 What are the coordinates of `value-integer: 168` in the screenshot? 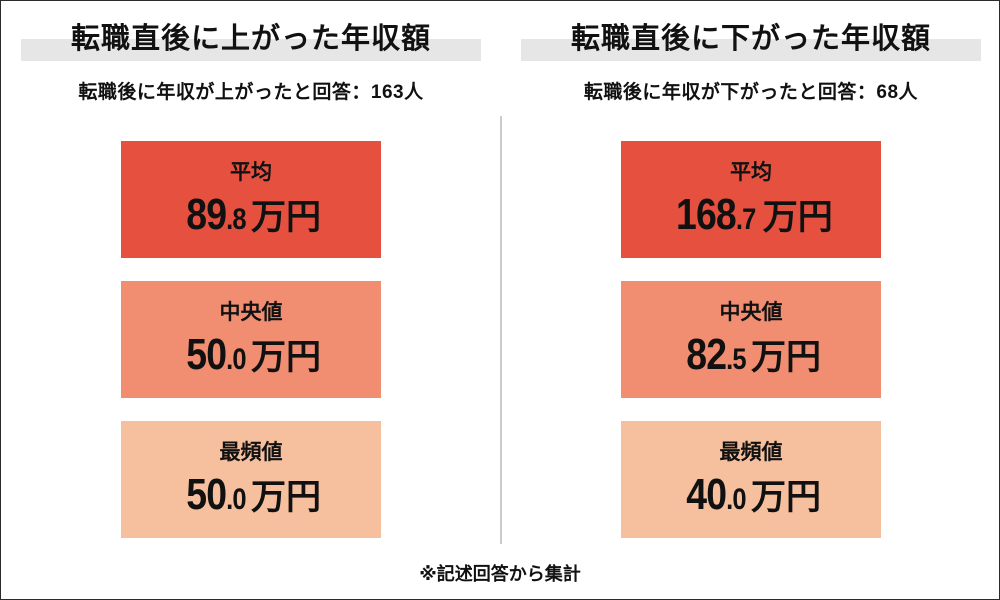 It's located at (706, 214).